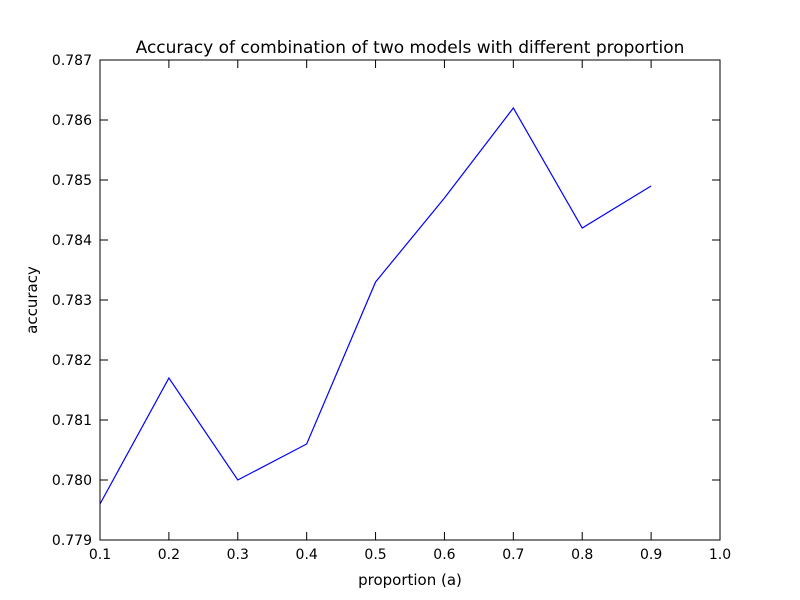 This screenshot has width=800, height=600. I want to click on x-tick-label: 0.8, so click(582, 555).